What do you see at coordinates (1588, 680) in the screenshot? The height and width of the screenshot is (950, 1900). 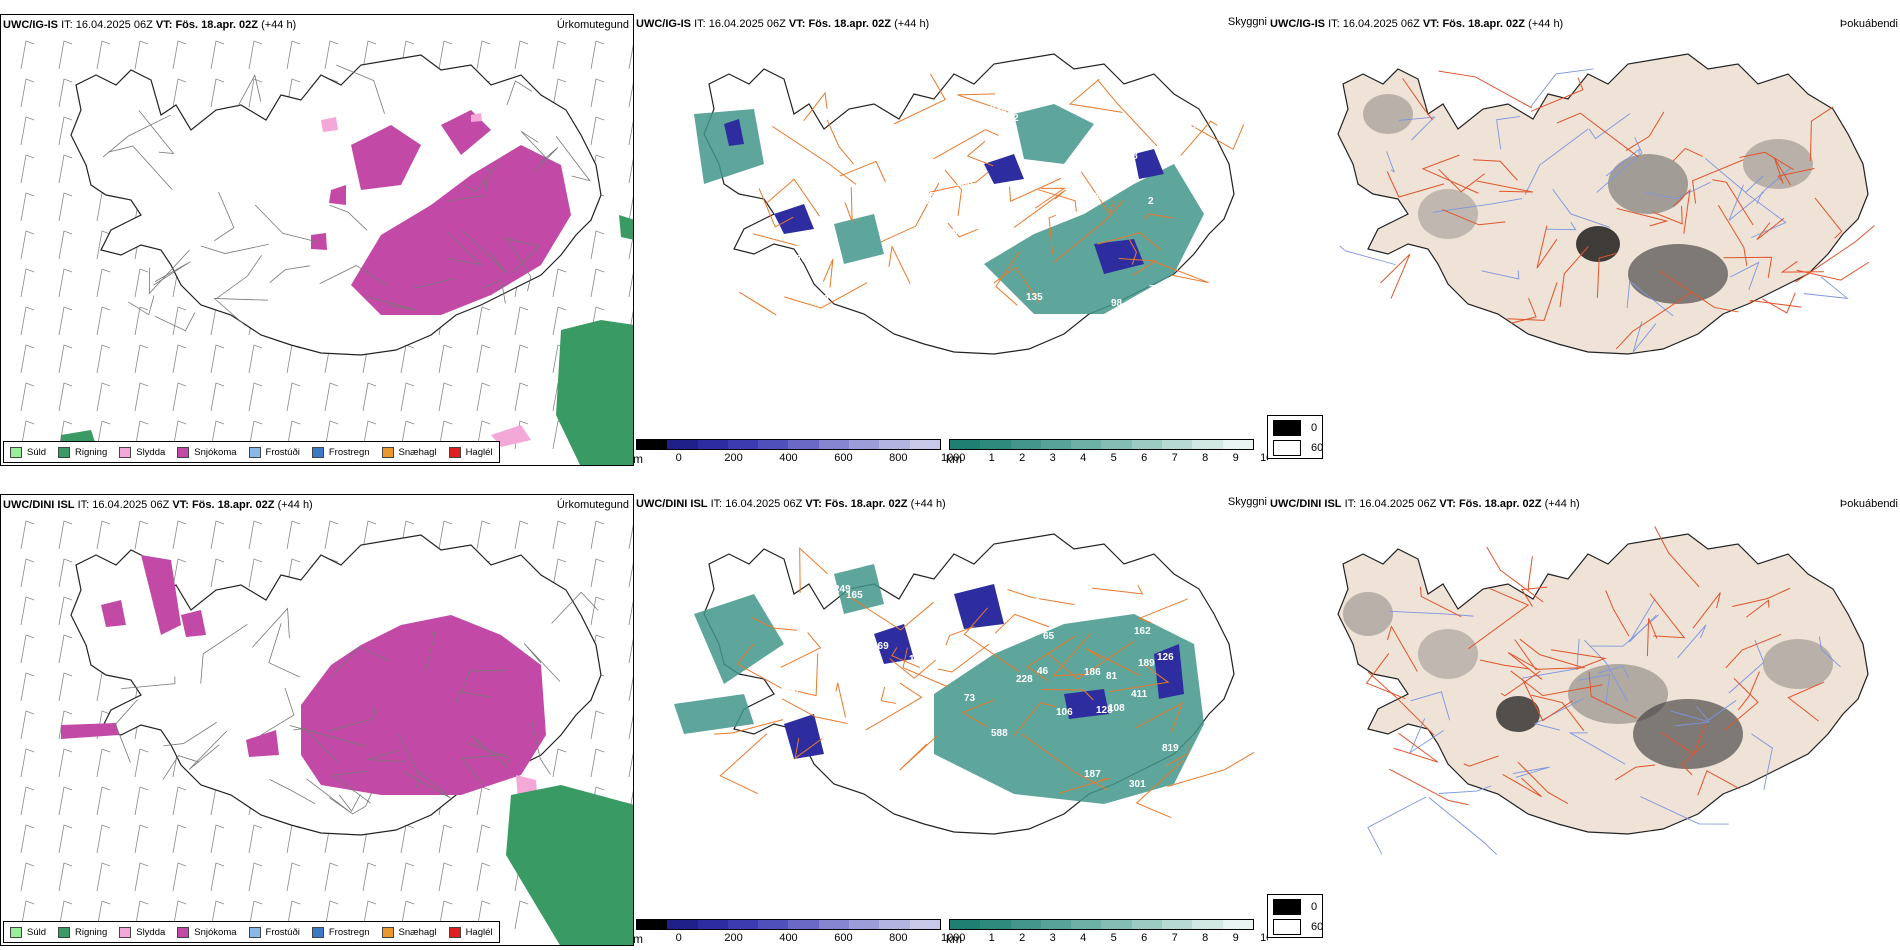 I see `fog-index-shading` at bounding box center [1588, 680].